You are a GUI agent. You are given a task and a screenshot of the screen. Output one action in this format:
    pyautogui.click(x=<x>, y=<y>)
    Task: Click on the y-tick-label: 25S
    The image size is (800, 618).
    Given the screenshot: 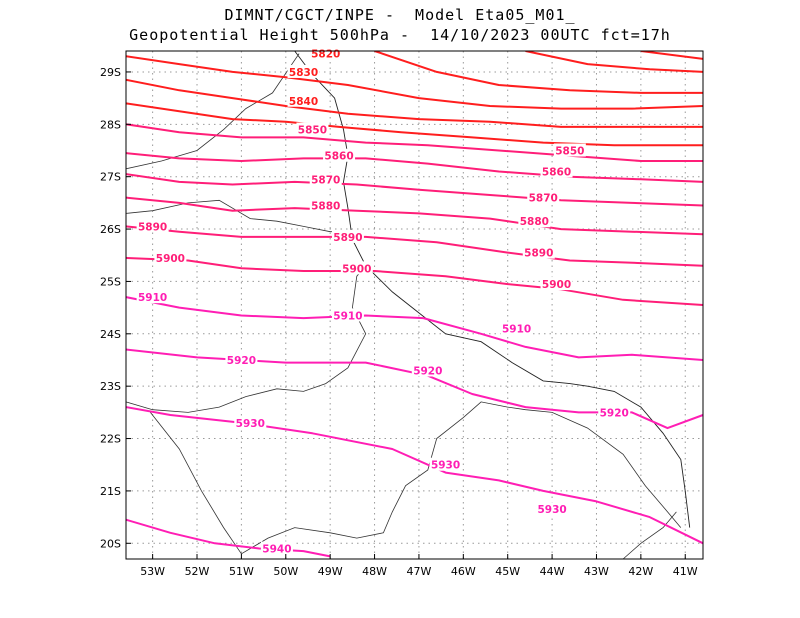 What is the action you would take?
    pyautogui.click(x=110, y=281)
    